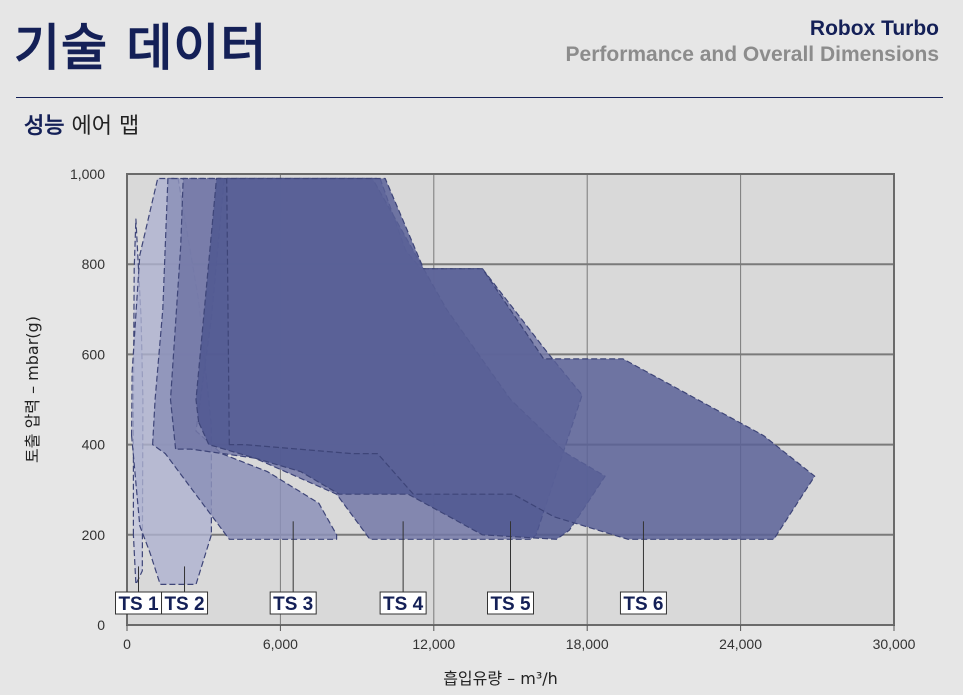 The width and height of the screenshot is (963, 695). I want to click on series-label: TS 6, so click(643, 604).